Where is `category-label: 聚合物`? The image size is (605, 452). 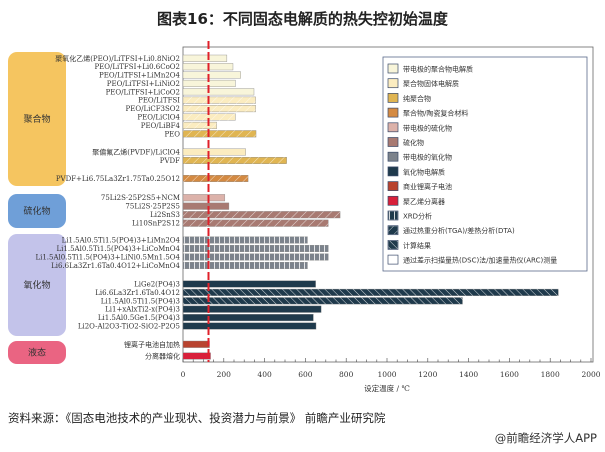
category-label: 聚合物 is located at coordinates (36, 119).